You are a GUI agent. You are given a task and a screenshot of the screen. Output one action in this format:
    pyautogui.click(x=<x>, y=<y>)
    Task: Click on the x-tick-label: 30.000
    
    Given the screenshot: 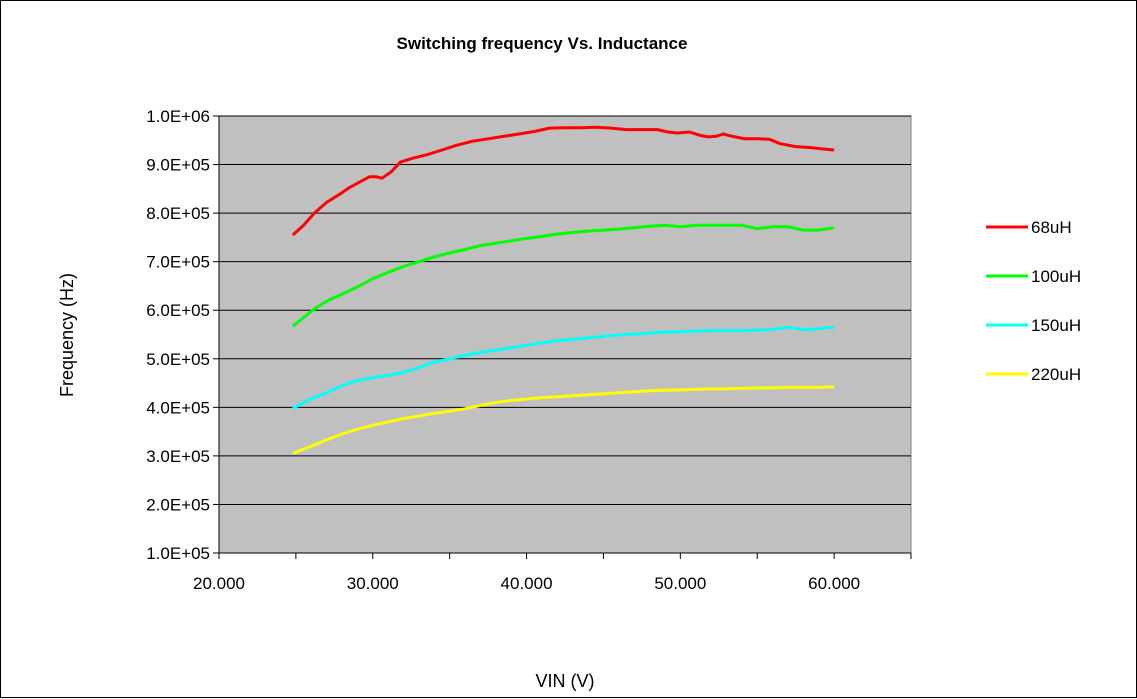 What is the action you would take?
    pyautogui.click(x=373, y=583)
    